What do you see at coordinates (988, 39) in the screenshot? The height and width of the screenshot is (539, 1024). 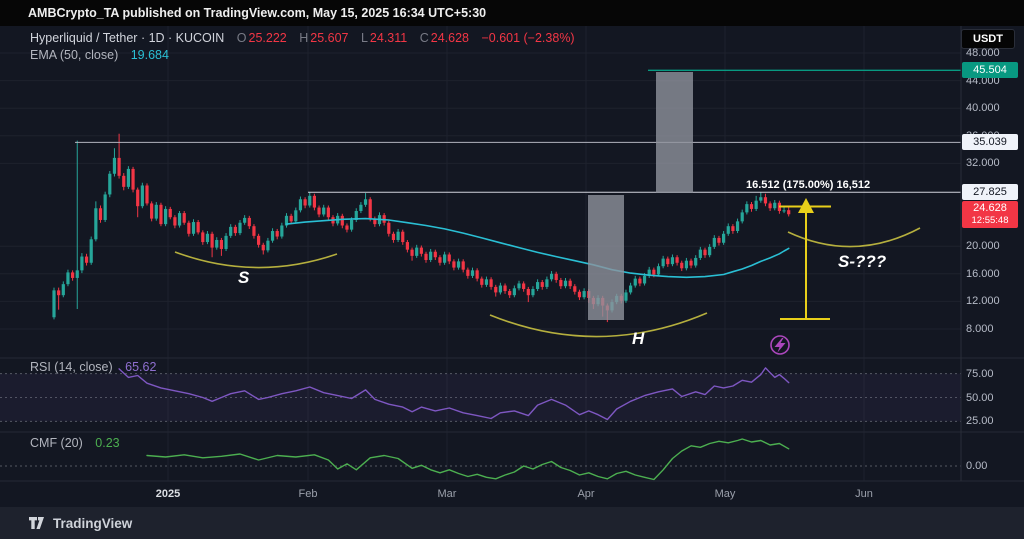 I see `currency-toggle-button: USDT` at bounding box center [988, 39].